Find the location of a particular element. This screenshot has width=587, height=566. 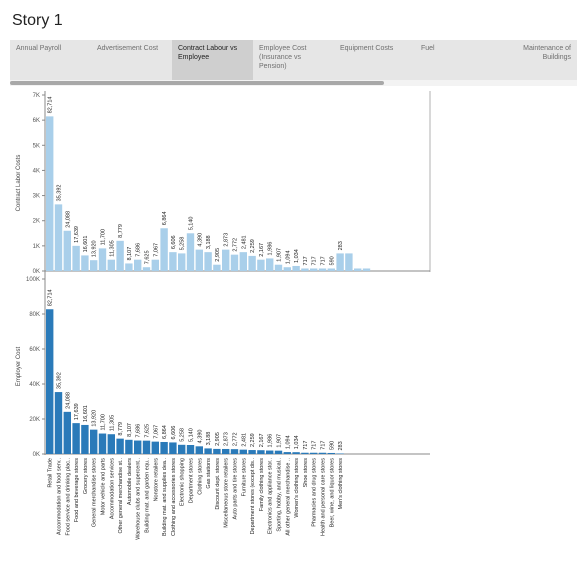

tab-equipment-costs: Equipment Costs is located at coordinates (367, 48).